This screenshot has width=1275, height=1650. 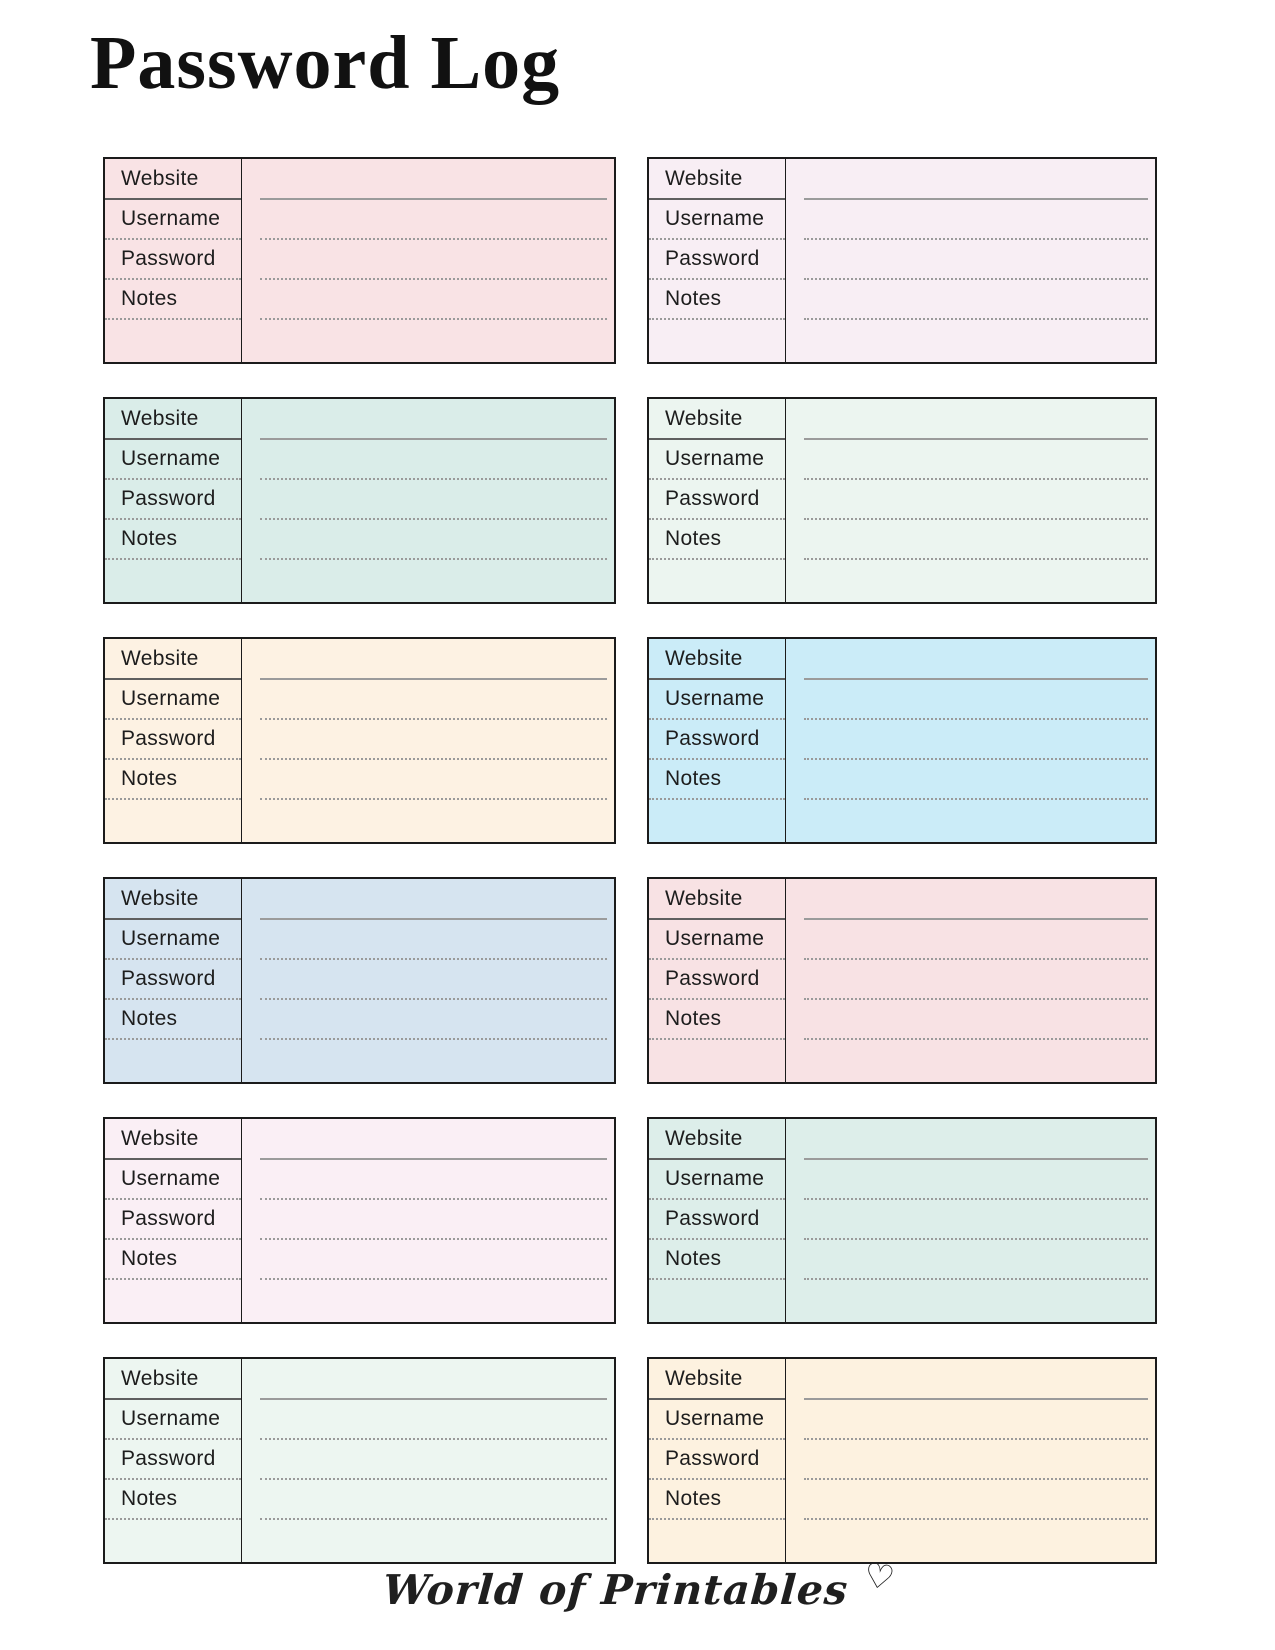 I want to click on password-card-4: Website Username Password Notes, so click(x=902, y=500).